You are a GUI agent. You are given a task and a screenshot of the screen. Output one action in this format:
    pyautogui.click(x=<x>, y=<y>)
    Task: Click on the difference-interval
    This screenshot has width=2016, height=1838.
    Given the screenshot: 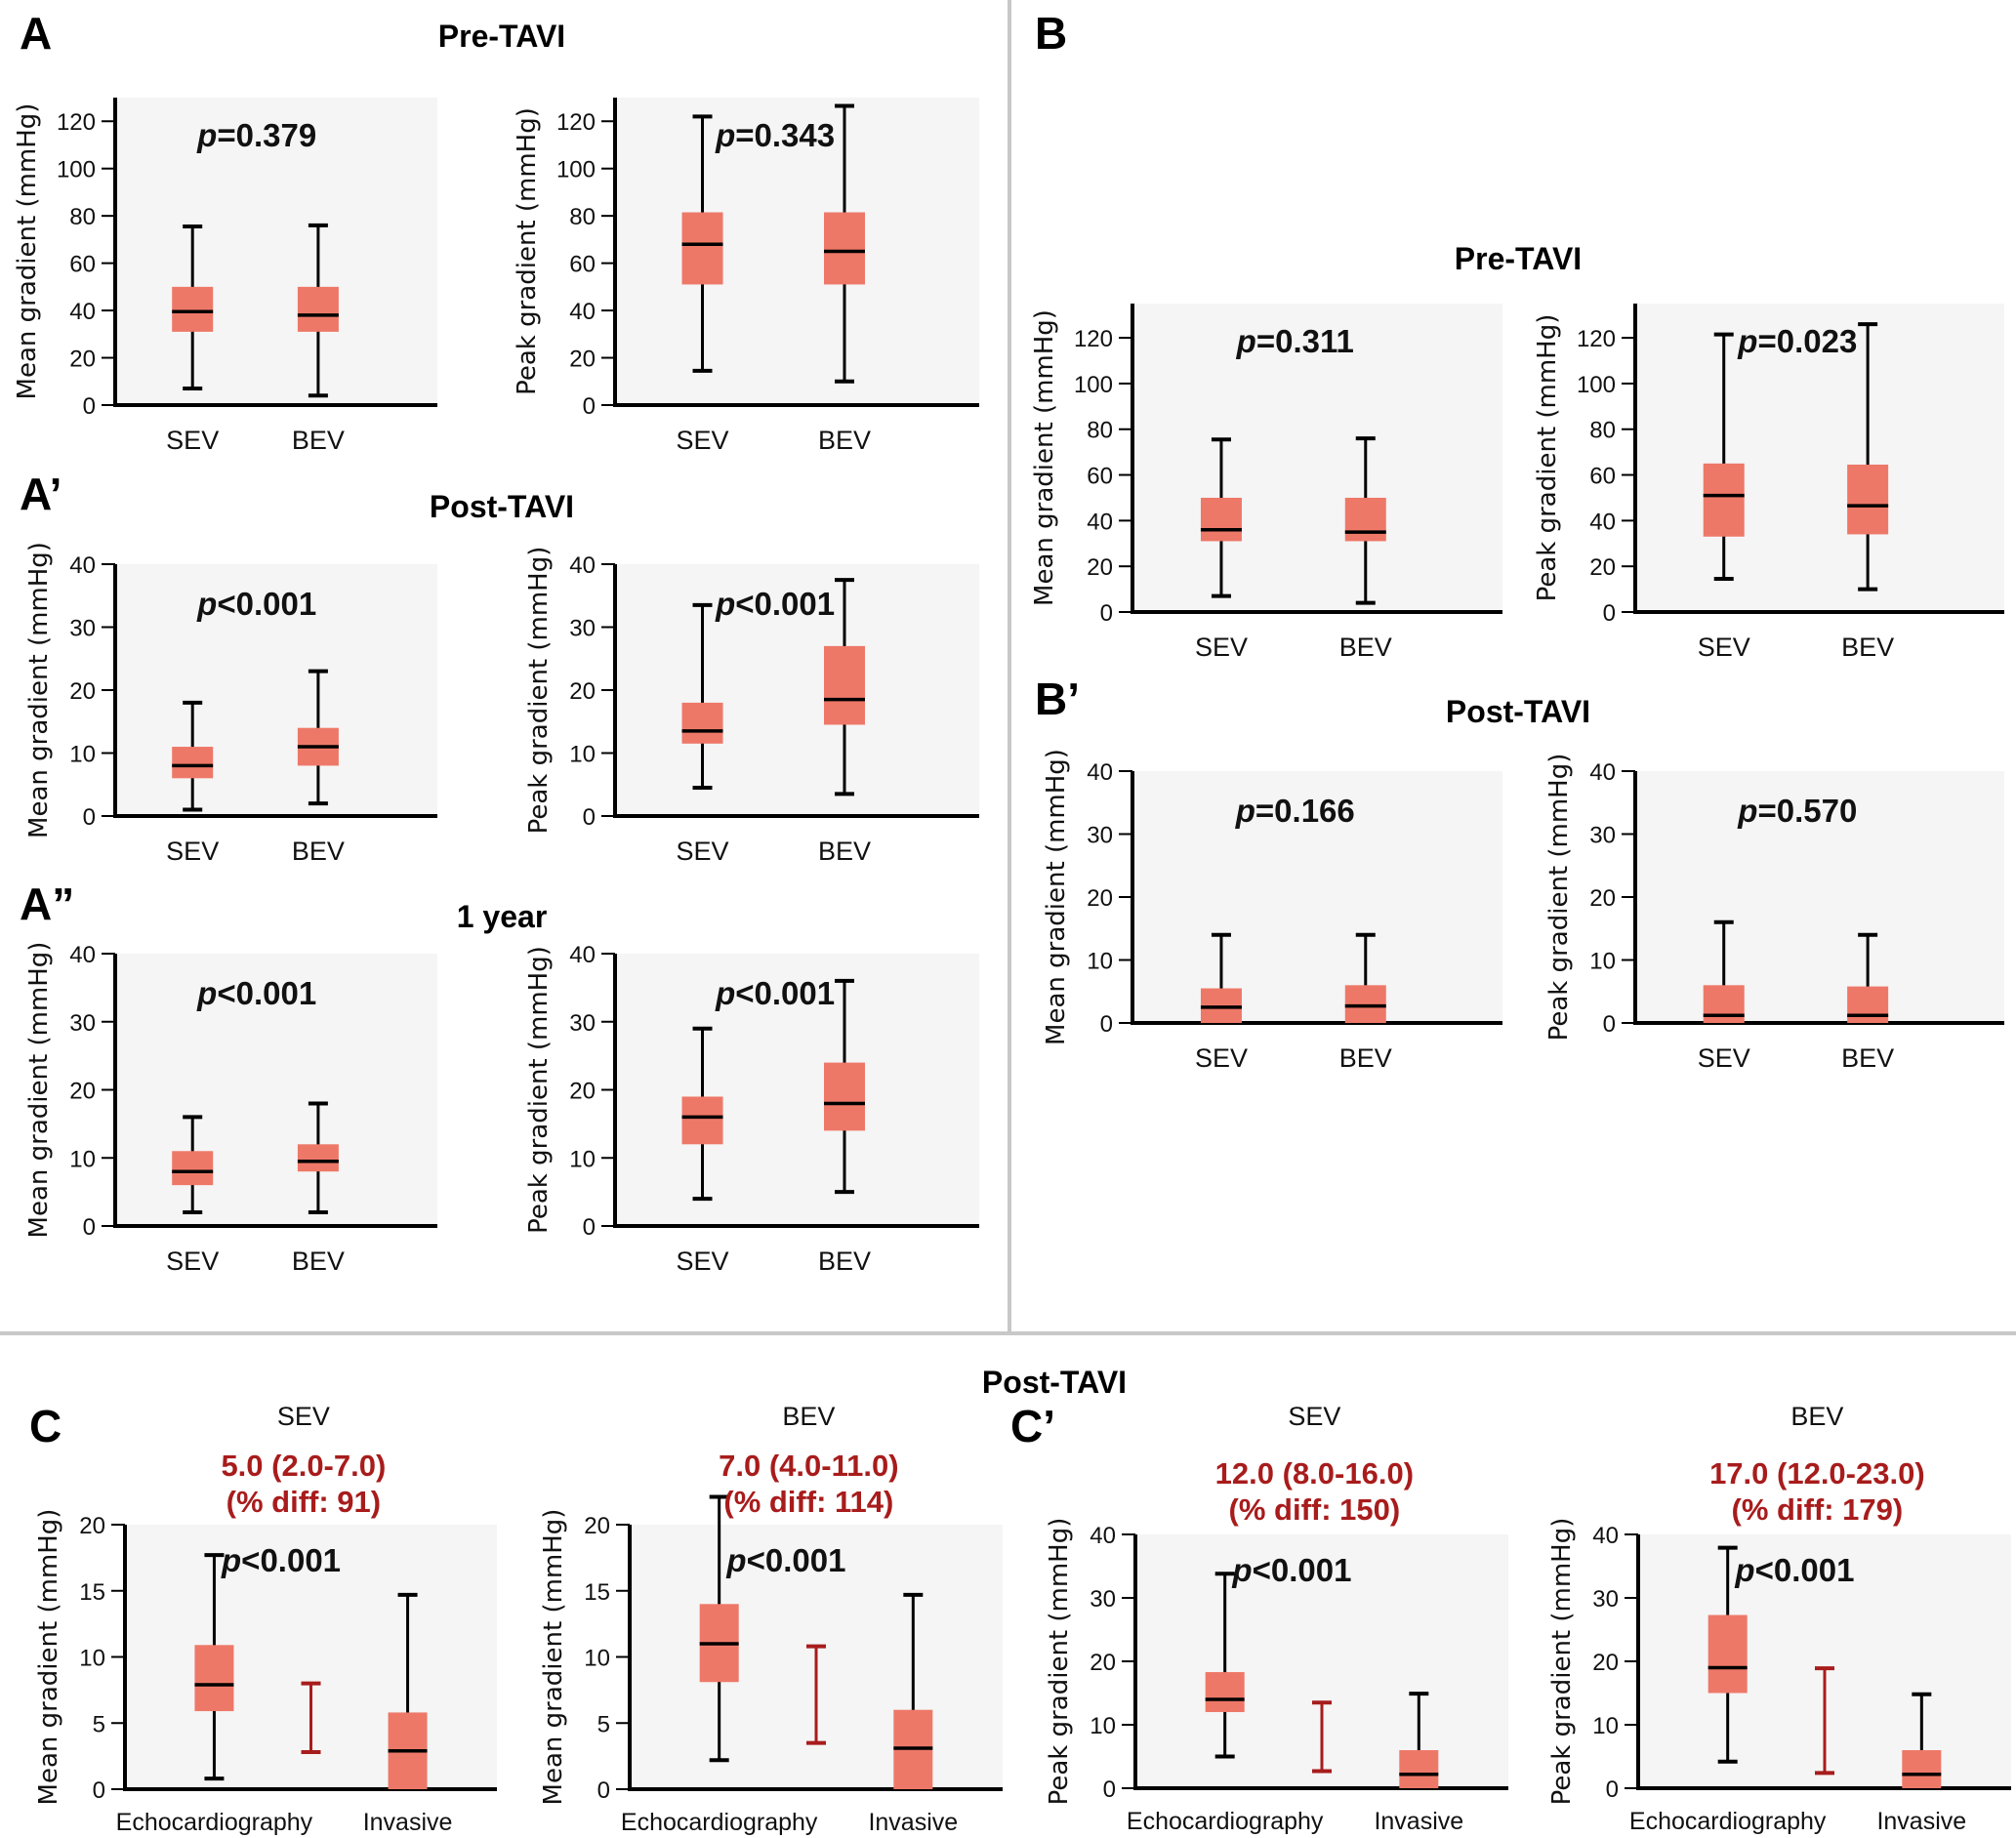 What is the action you would take?
    pyautogui.click(x=816, y=1694)
    